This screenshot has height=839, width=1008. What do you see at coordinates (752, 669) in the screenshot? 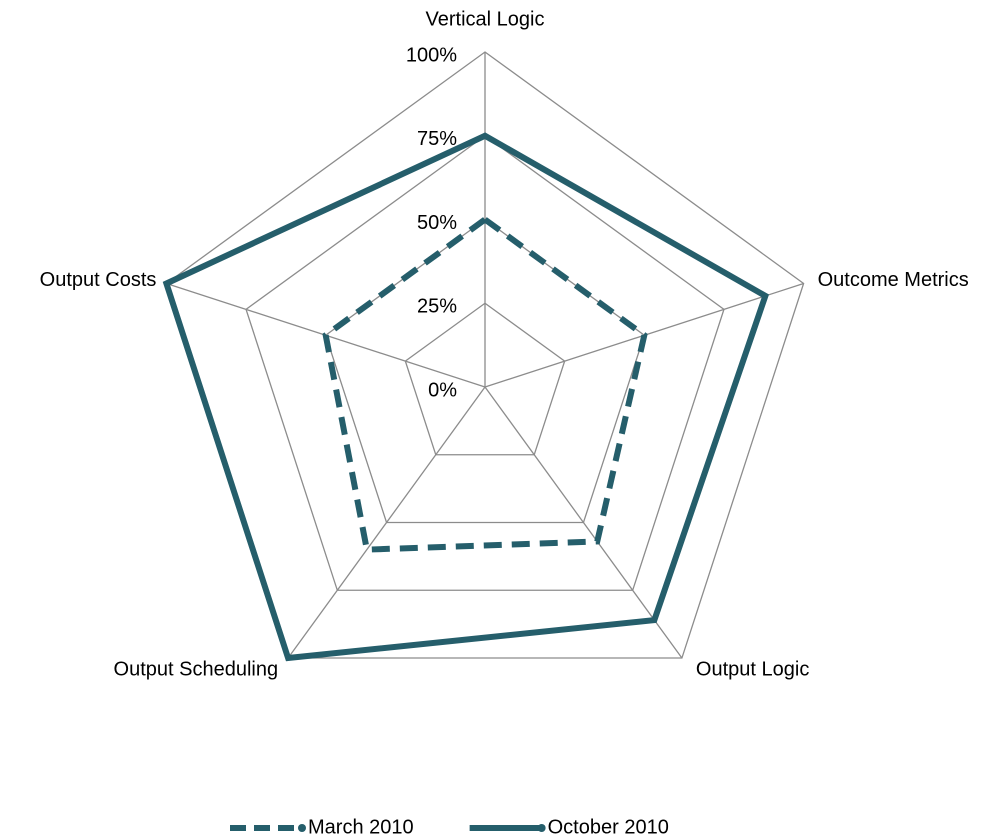
I see `category-label: Output Logic` at bounding box center [752, 669].